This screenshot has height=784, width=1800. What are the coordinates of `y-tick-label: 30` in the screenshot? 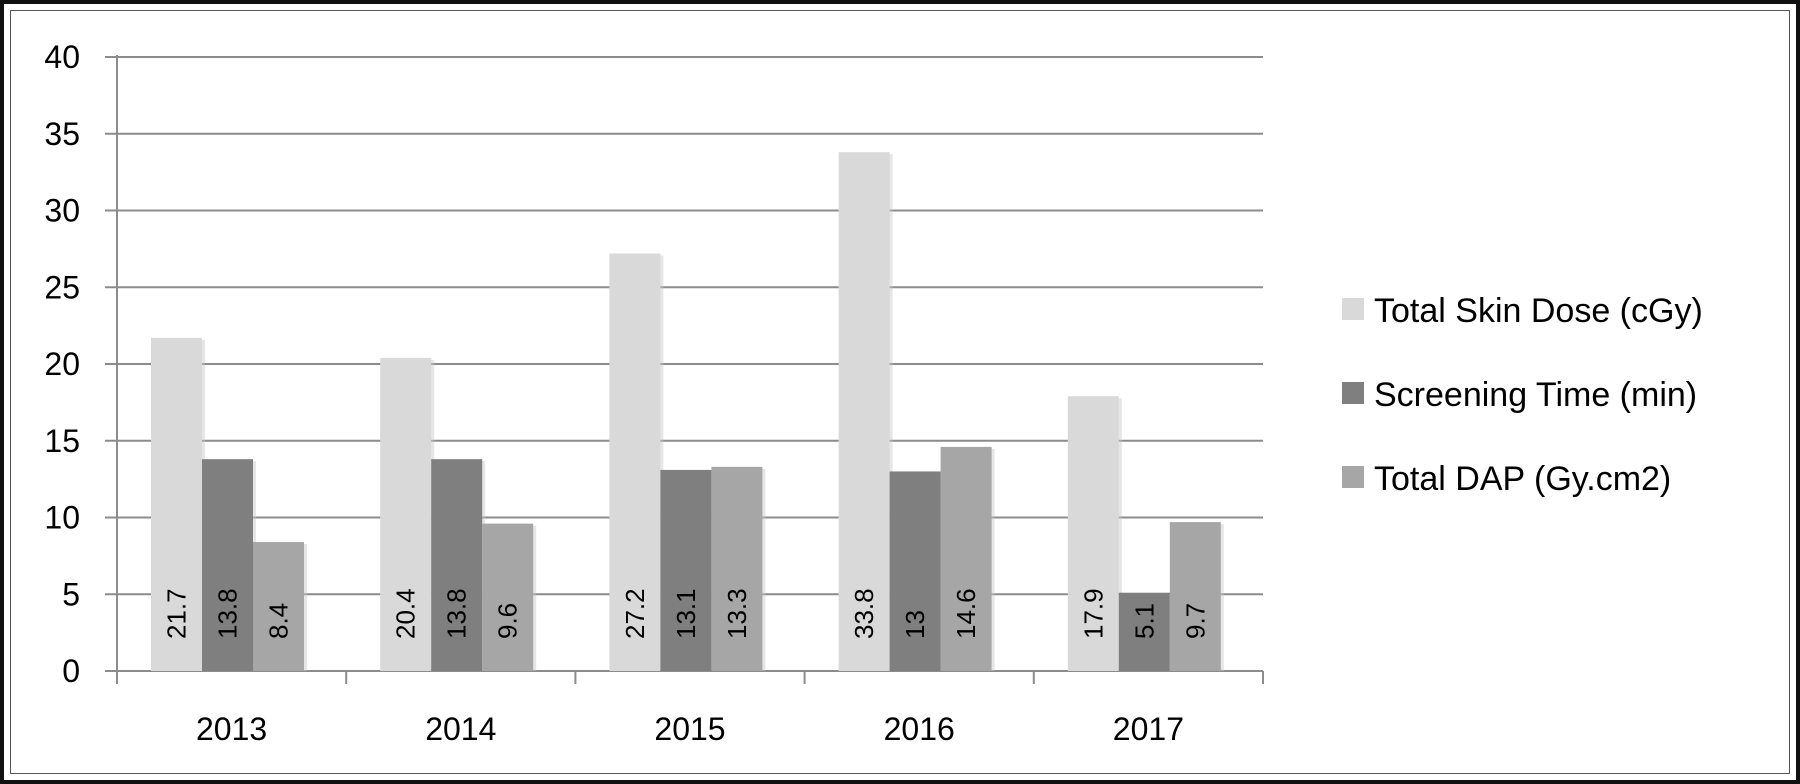 It's located at (62, 211).